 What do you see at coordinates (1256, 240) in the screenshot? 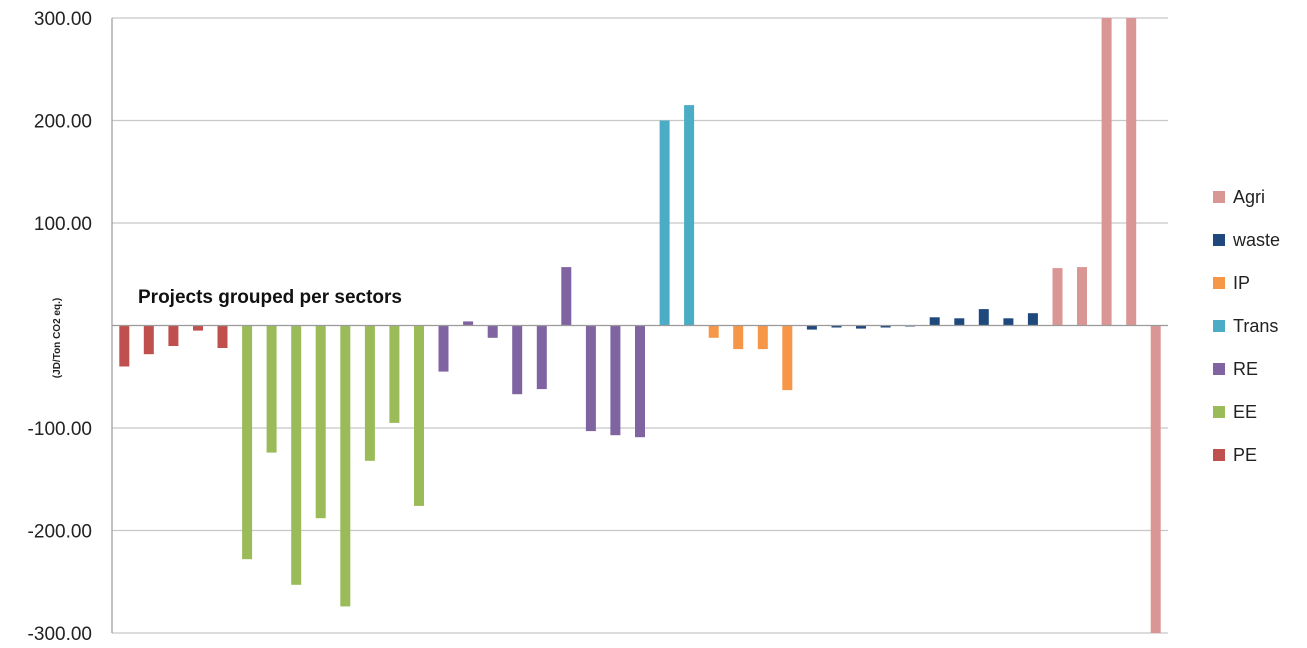
I see `legend-label-waste: waste` at bounding box center [1256, 240].